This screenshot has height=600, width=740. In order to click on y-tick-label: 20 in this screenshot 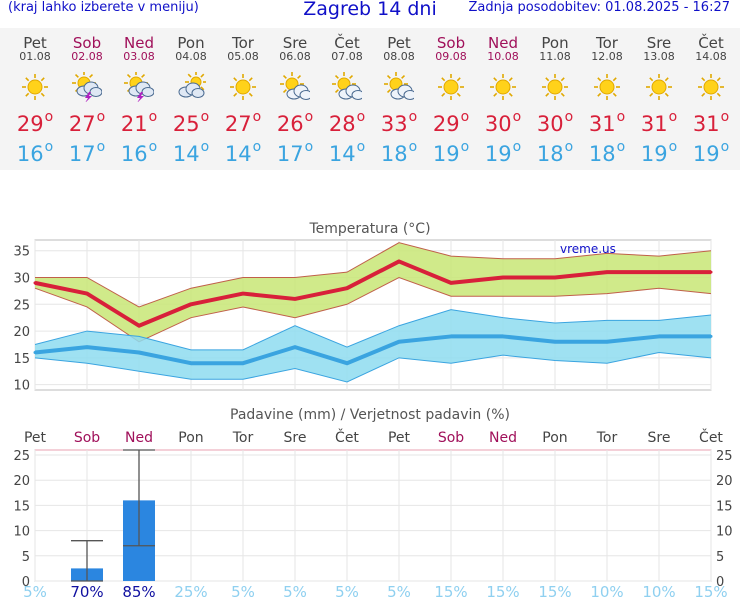, I will do `click(21, 332)`.